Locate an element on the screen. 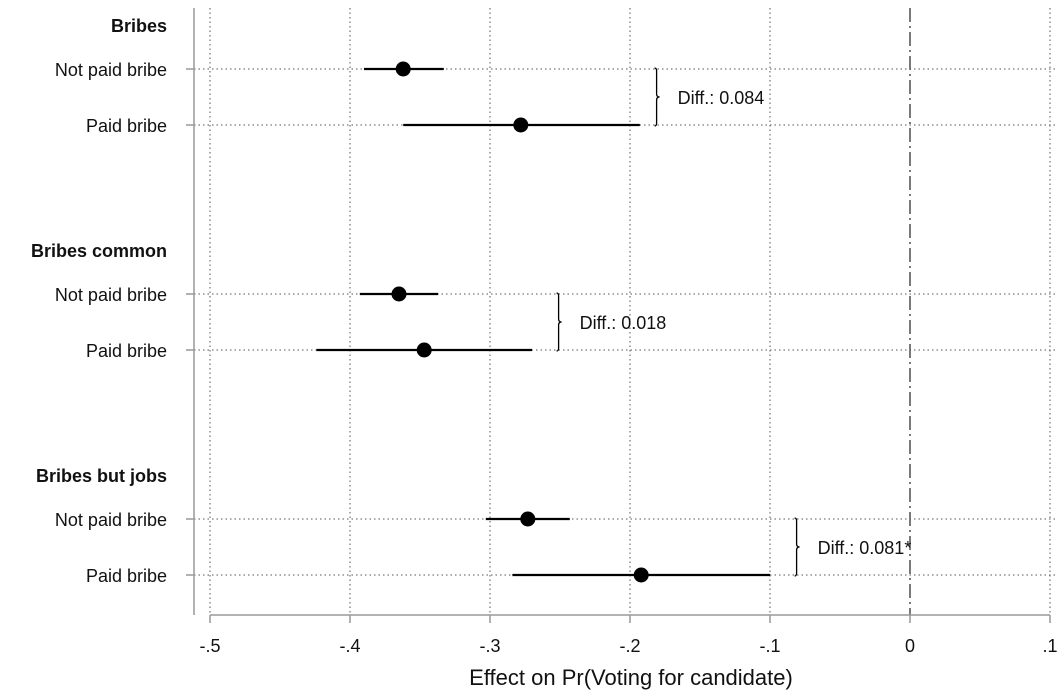 This screenshot has width=1058, height=691. group-label: Bribes common is located at coordinates (99, 251).